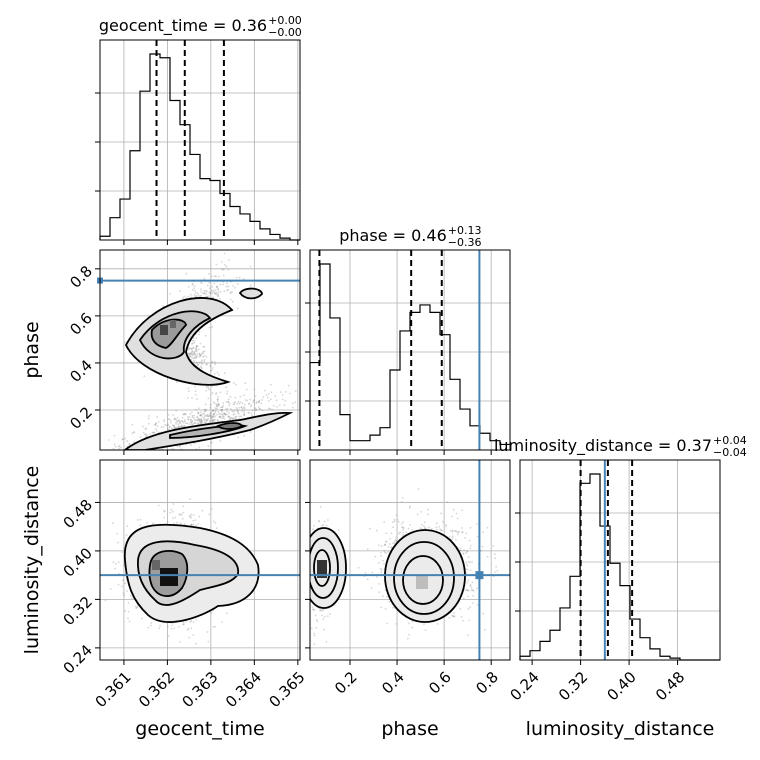 This screenshot has height=760, width=760. Describe the element at coordinates (208, 368) in the screenshot. I see `scatter-phase-geocent_time-contours` at that location.